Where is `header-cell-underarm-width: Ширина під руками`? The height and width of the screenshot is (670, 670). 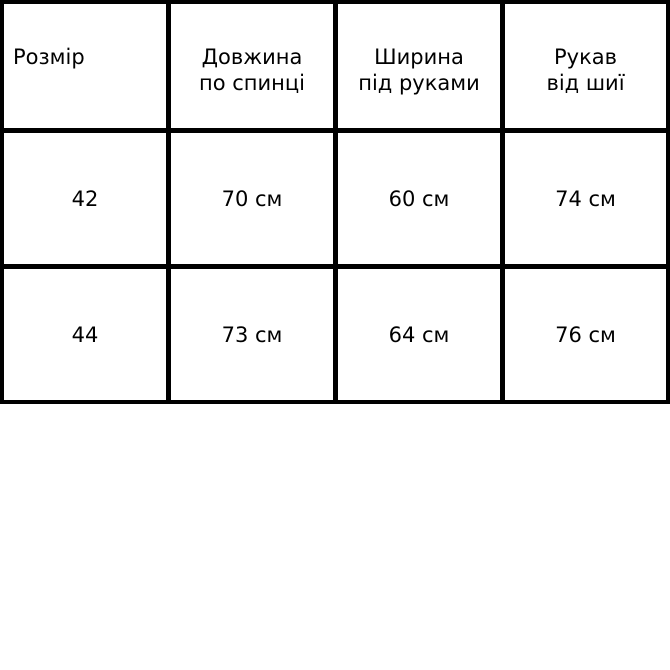 header-cell-underarm-width: Ширина під руками is located at coordinates (419, 66).